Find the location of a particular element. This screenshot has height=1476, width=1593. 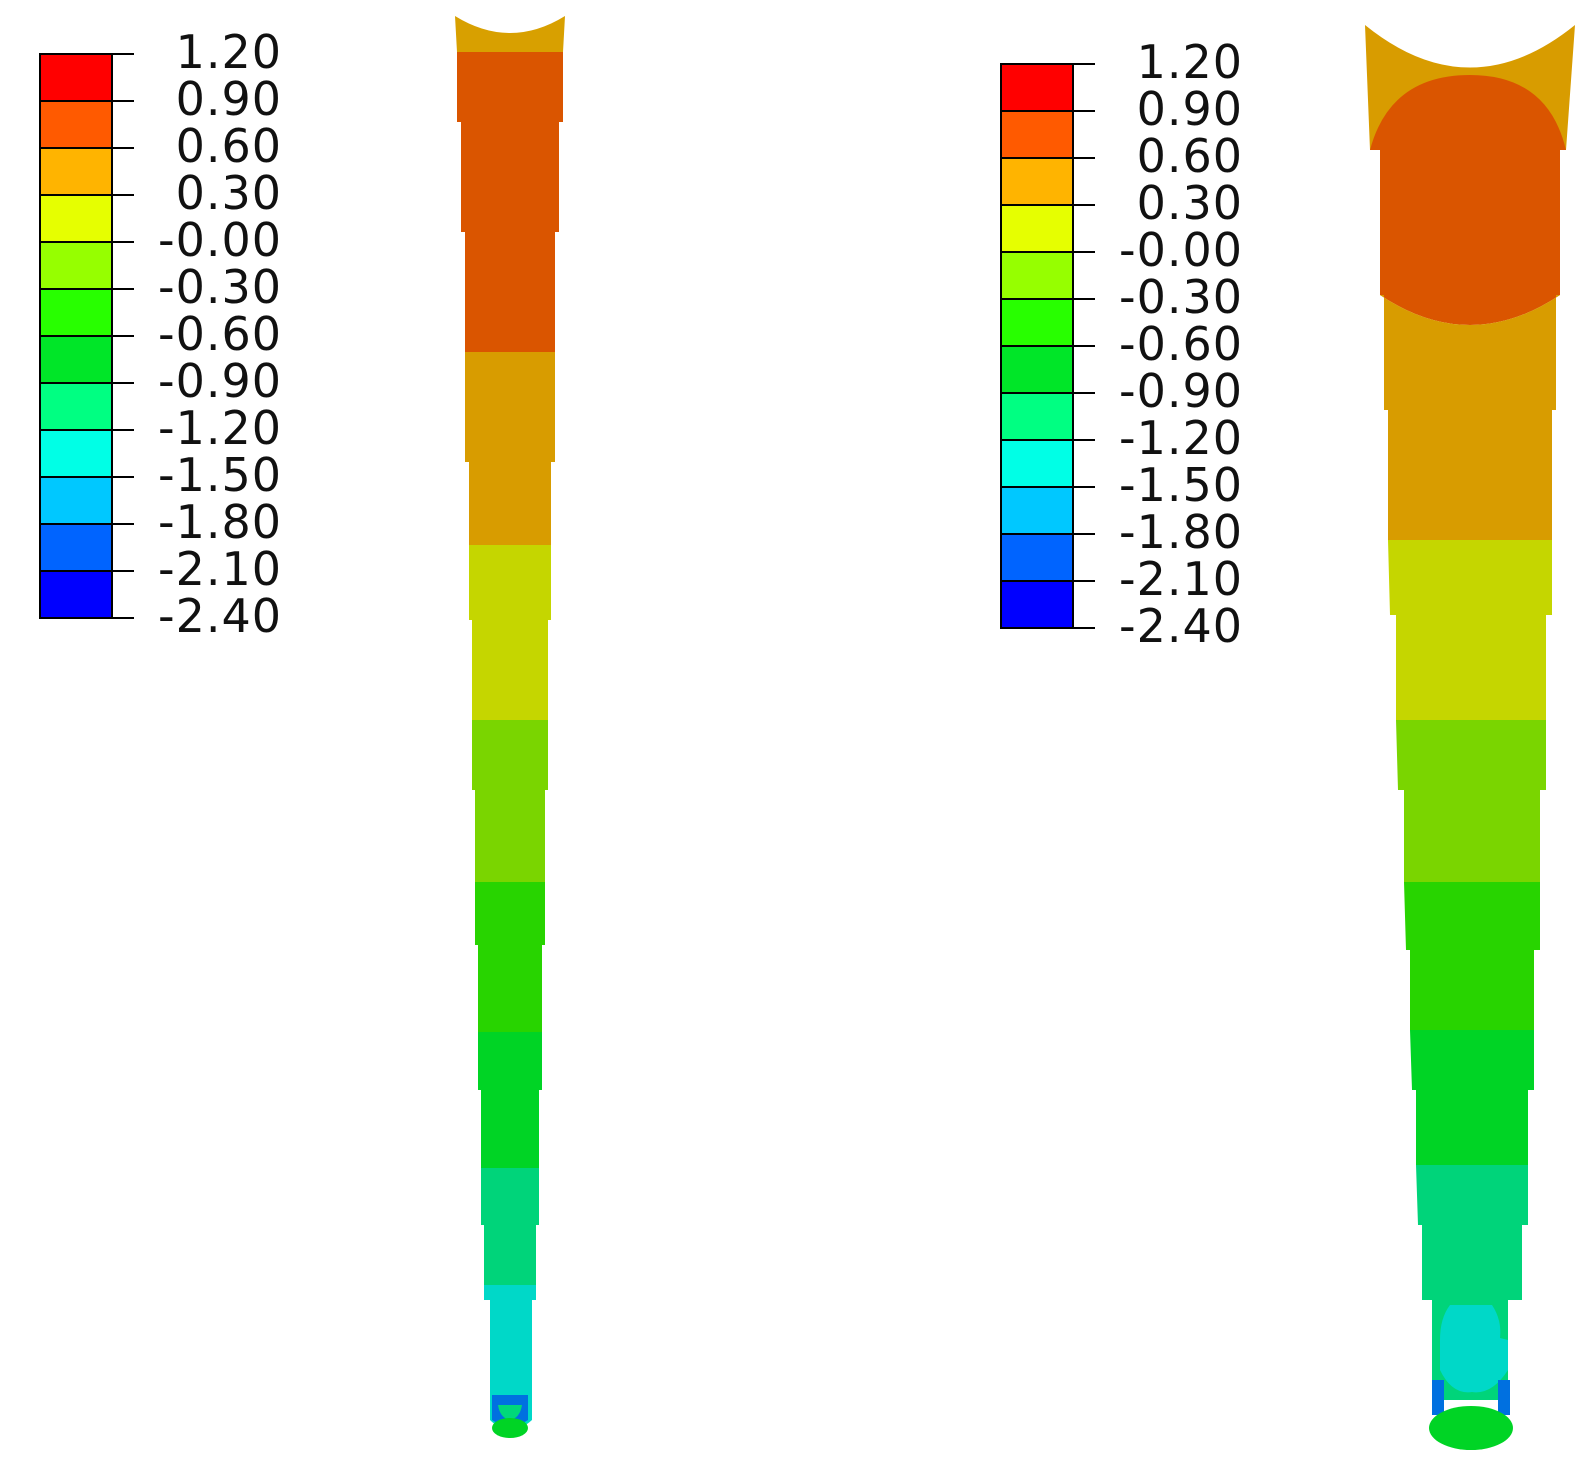

right-legend-label: -0.00 is located at coordinates (1181, 250).